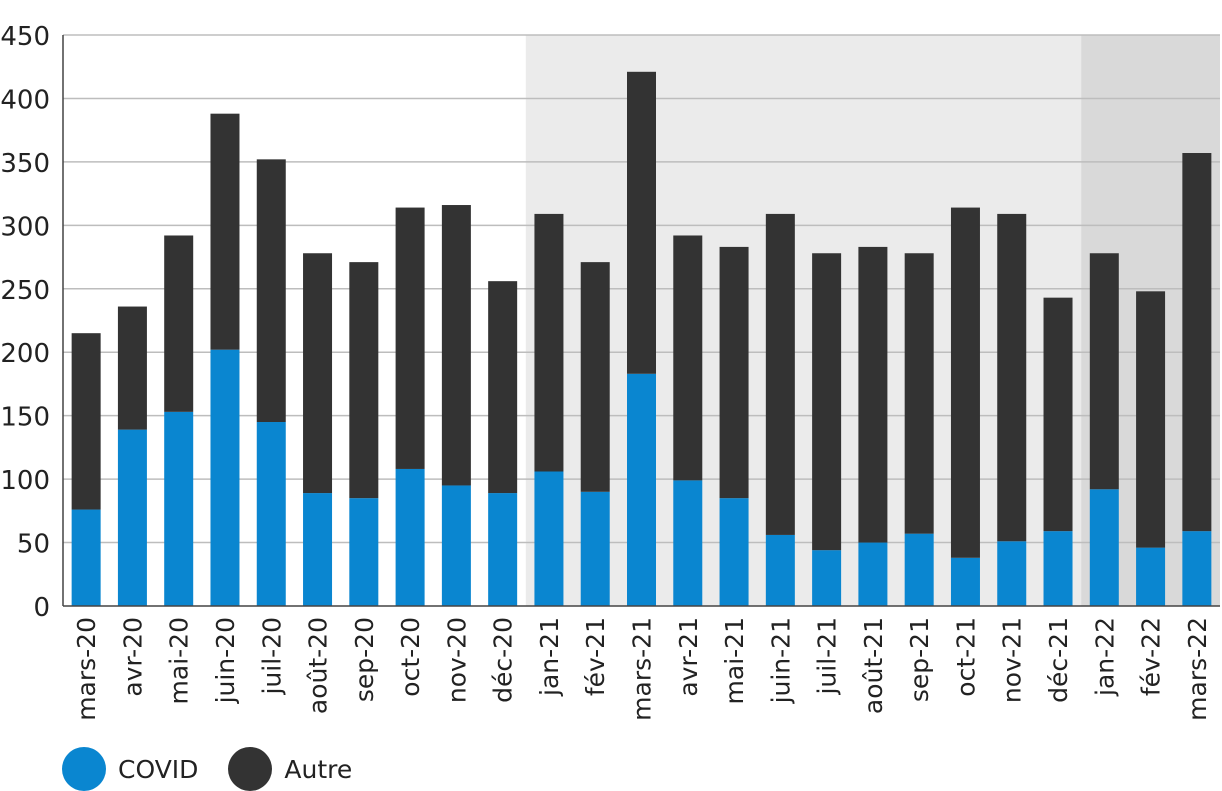 The width and height of the screenshot is (1222, 791). Describe the element at coordinates (271, 656) in the screenshot. I see `x-tick-label: juil-20` at that location.